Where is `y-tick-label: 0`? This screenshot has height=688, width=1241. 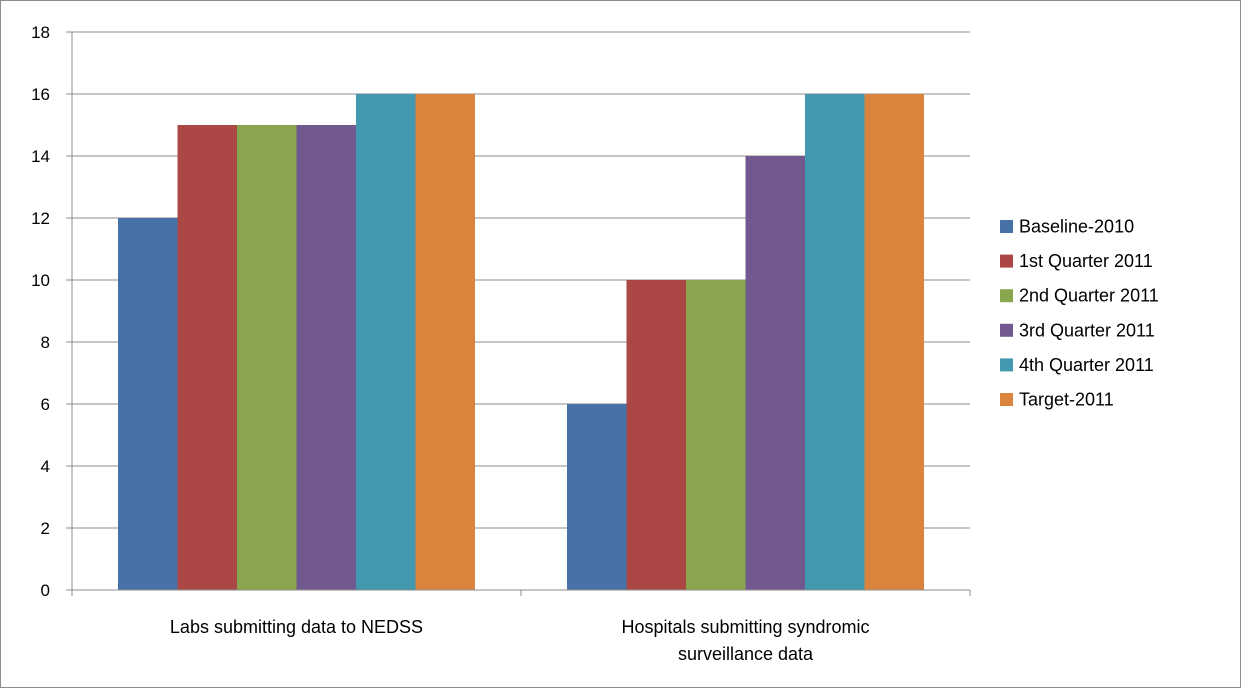
y-tick-label: 0 is located at coordinates (45, 590).